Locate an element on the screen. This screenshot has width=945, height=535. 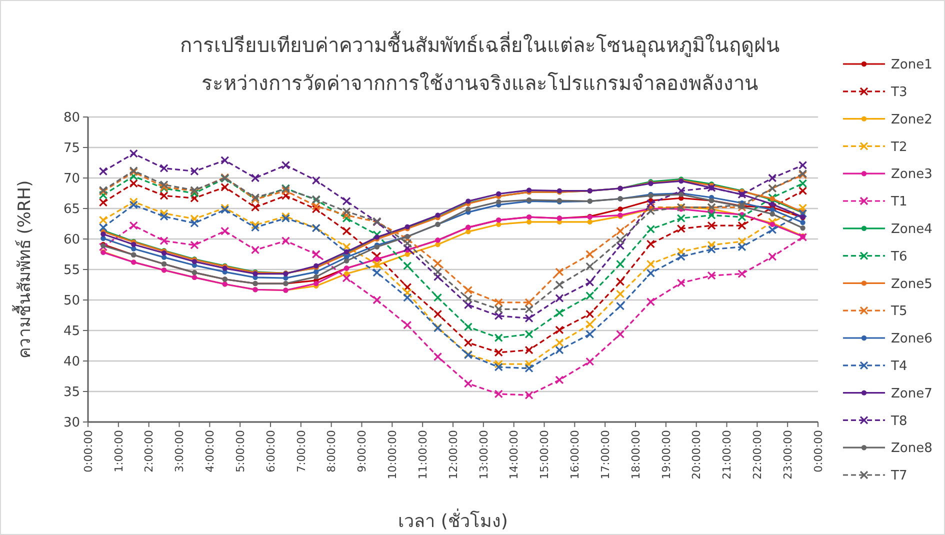
x-tick-label: 5:00:00 is located at coordinates (240, 451).